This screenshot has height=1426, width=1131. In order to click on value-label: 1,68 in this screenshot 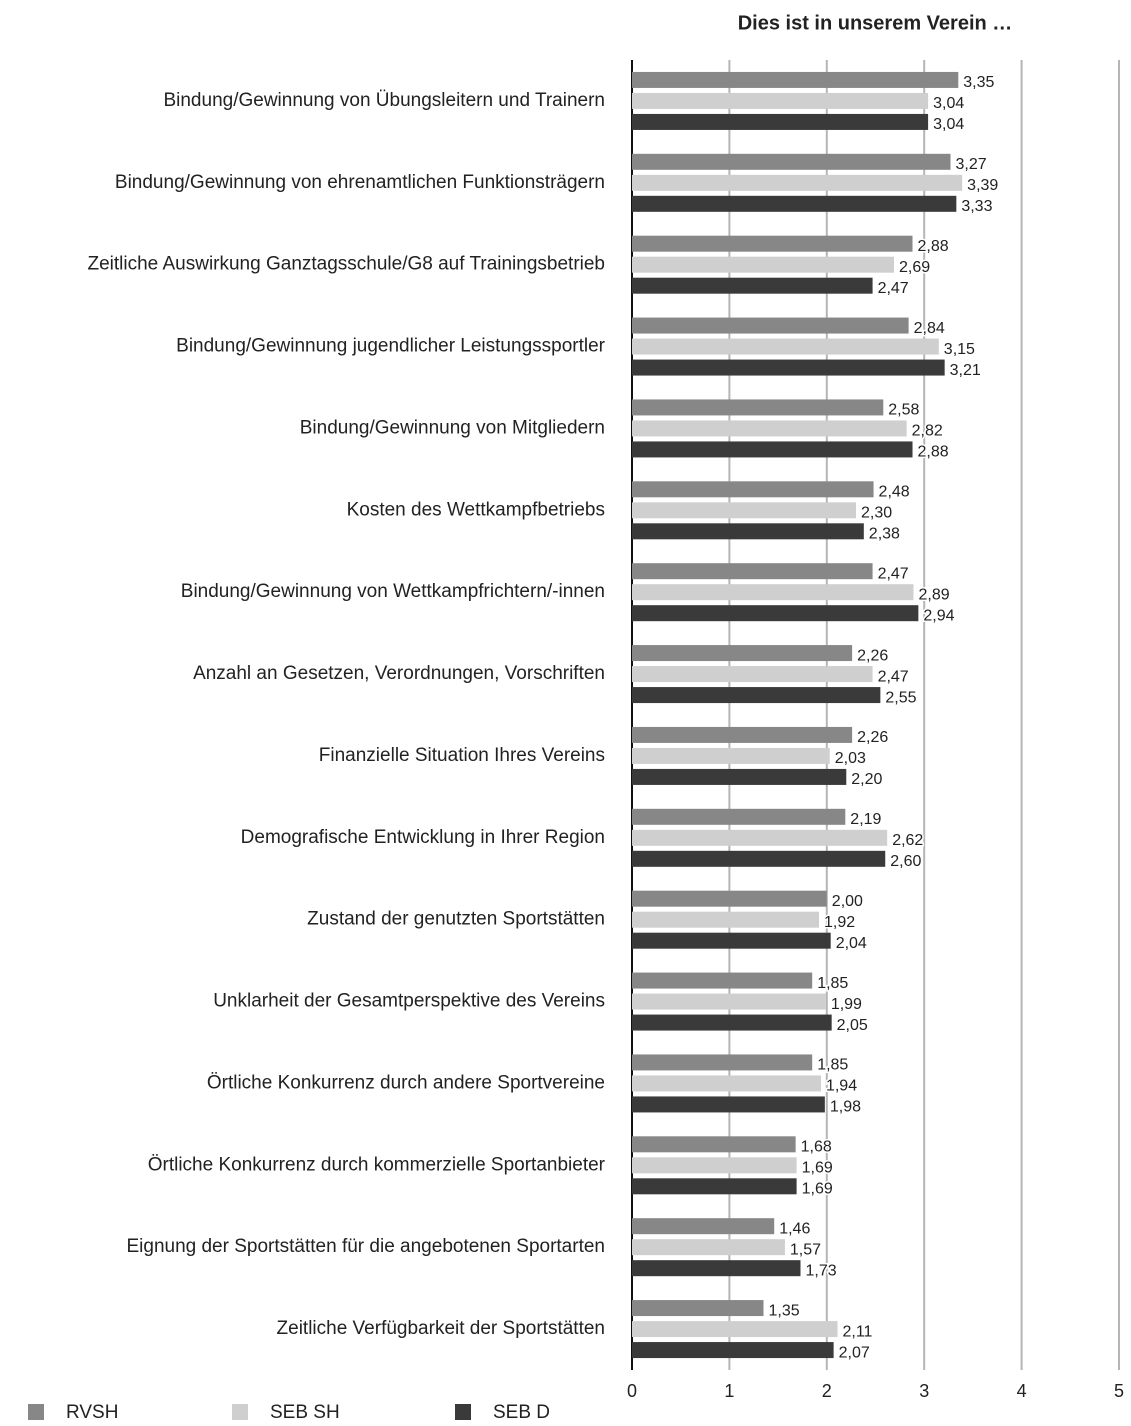, I will do `click(816, 1147)`.